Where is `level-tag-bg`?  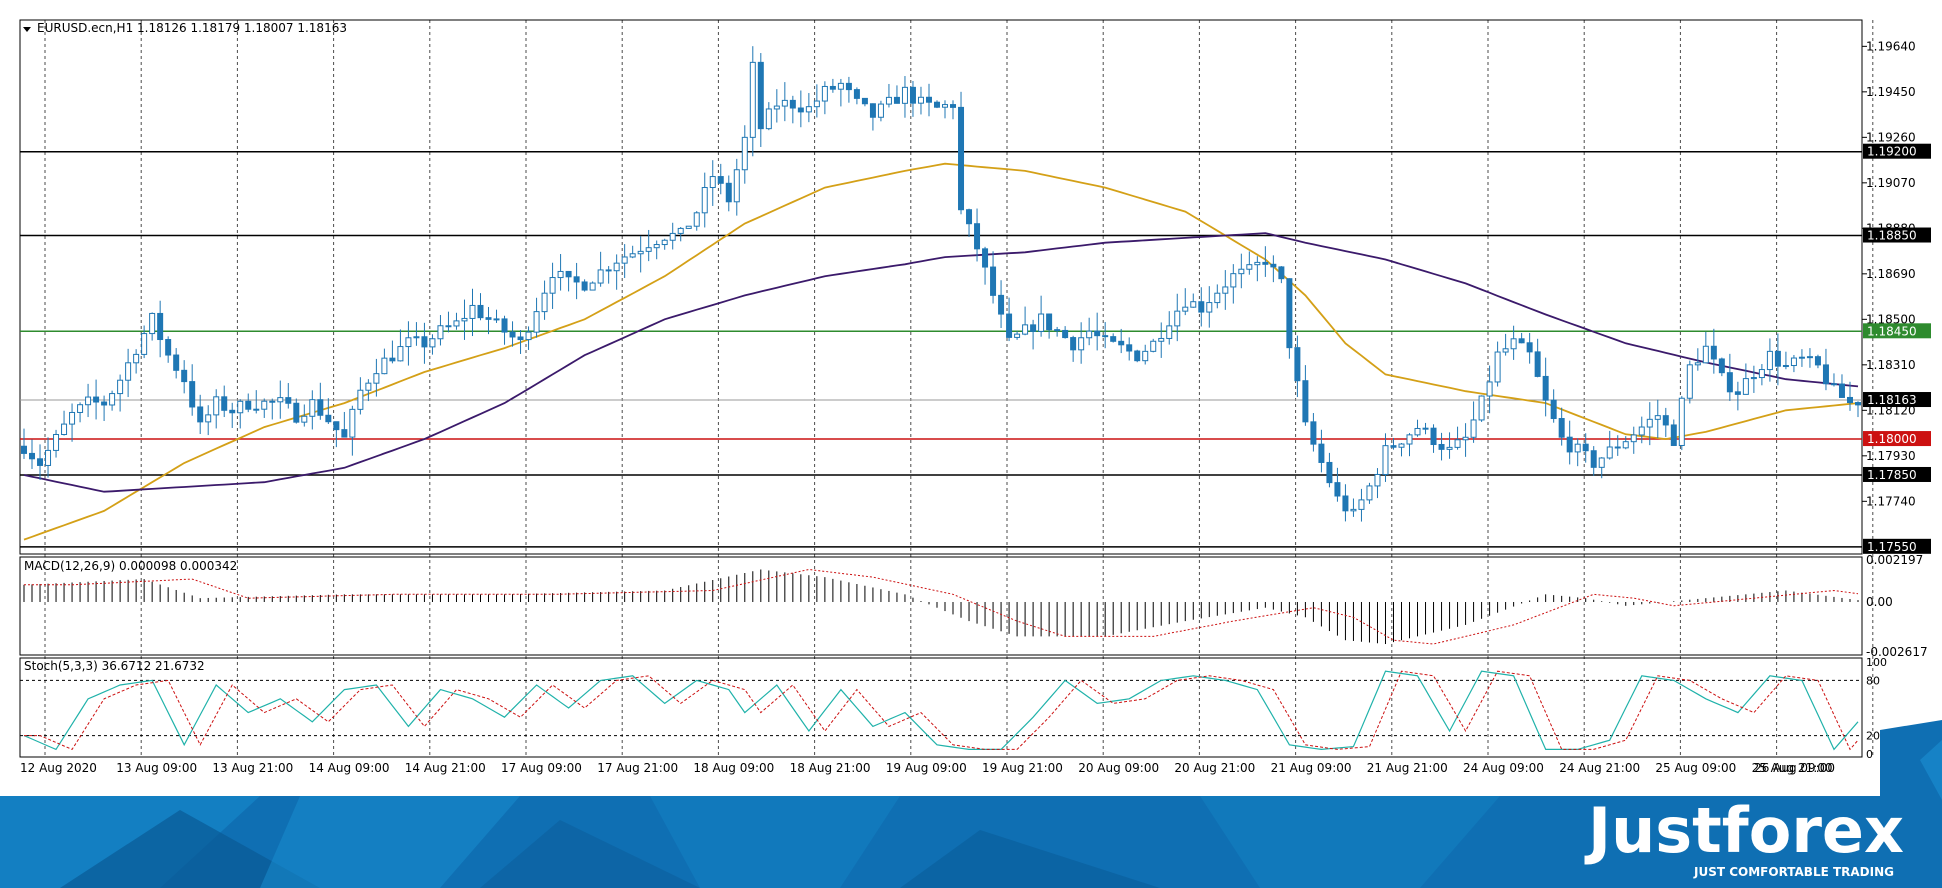 level-tag-bg is located at coordinates (1897, 151).